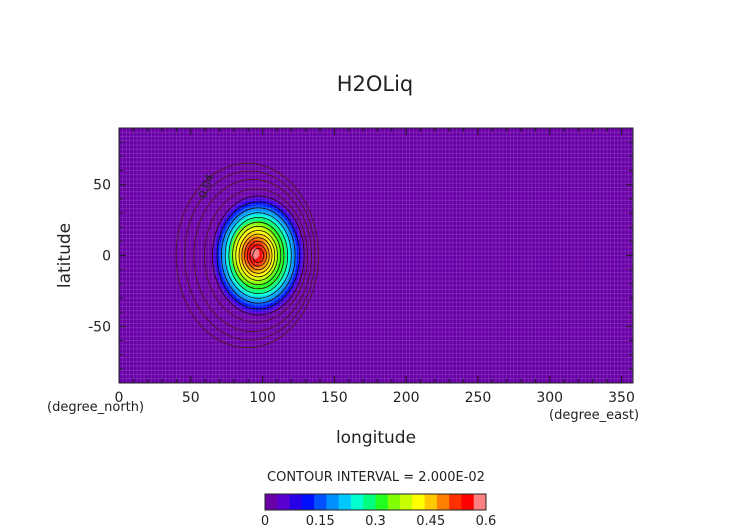 The width and height of the screenshot is (752, 532). Describe the element at coordinates (265, 521) in the screenshot. I see `colorbar-tick-label: 0` at that location.